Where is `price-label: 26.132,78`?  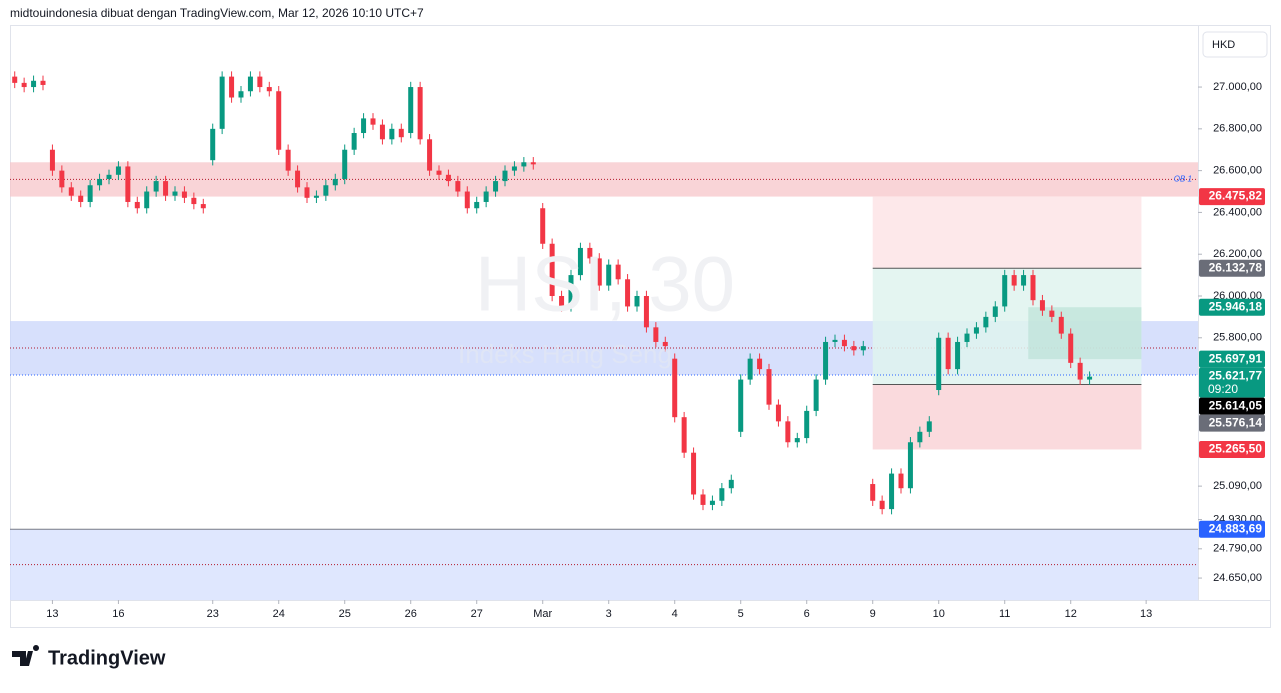 price-label: 26.132,78 is located at coordinates (1236, 267).